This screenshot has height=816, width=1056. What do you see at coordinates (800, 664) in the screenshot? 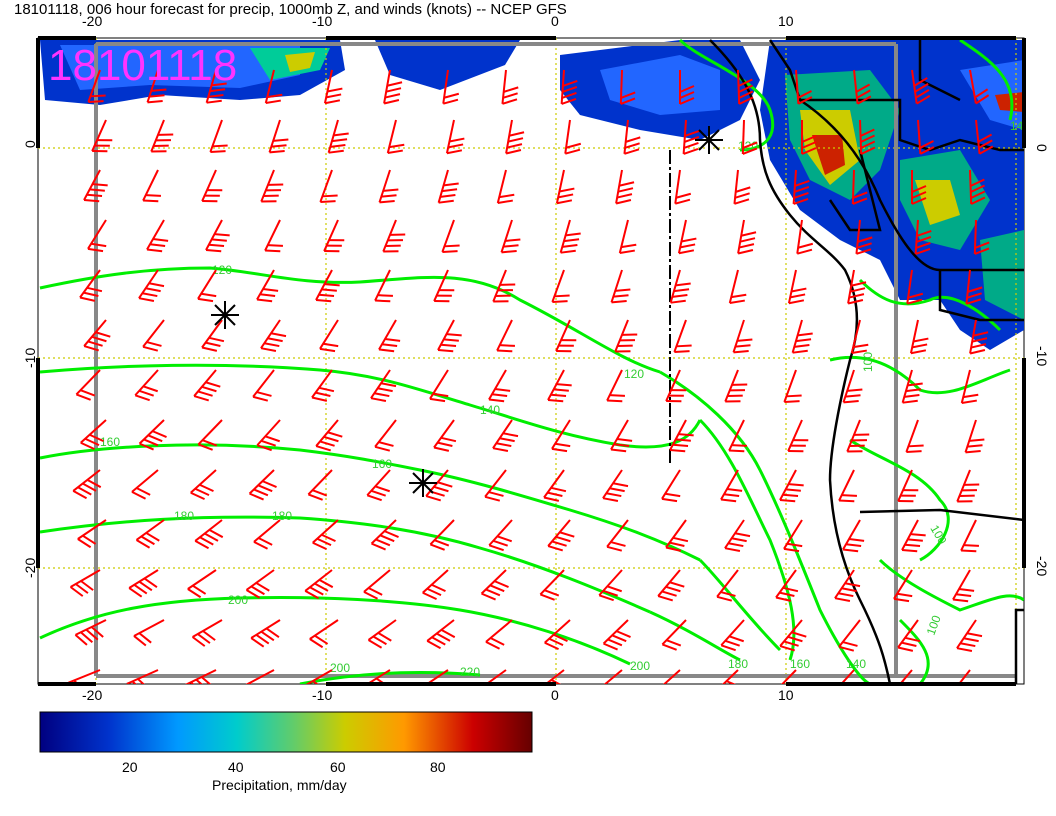
I see `contour-label: 160` at bounding box center [800, 664].